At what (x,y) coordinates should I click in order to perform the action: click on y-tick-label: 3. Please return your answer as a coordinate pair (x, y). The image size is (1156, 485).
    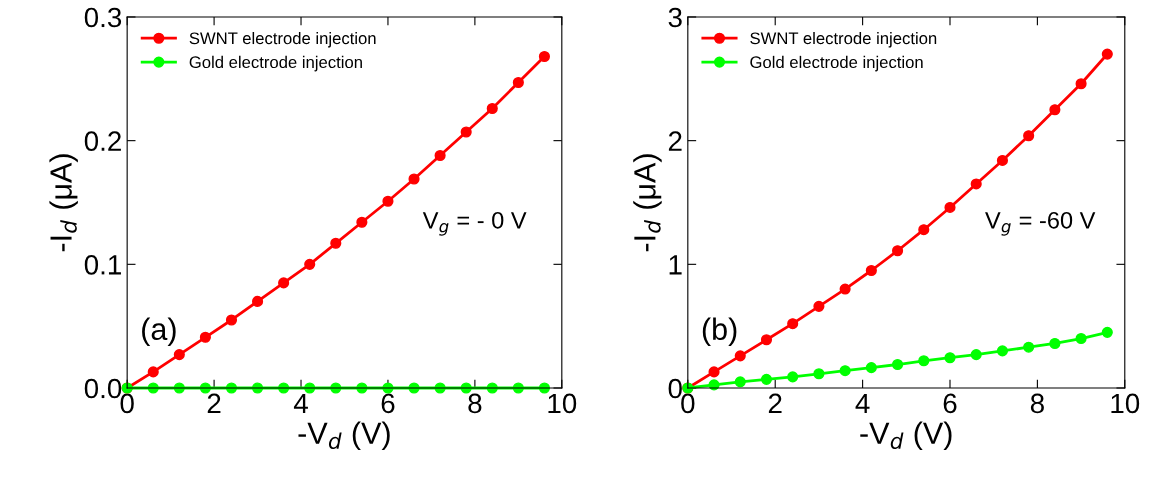
    Looking at the image, I should click on (675, 17).